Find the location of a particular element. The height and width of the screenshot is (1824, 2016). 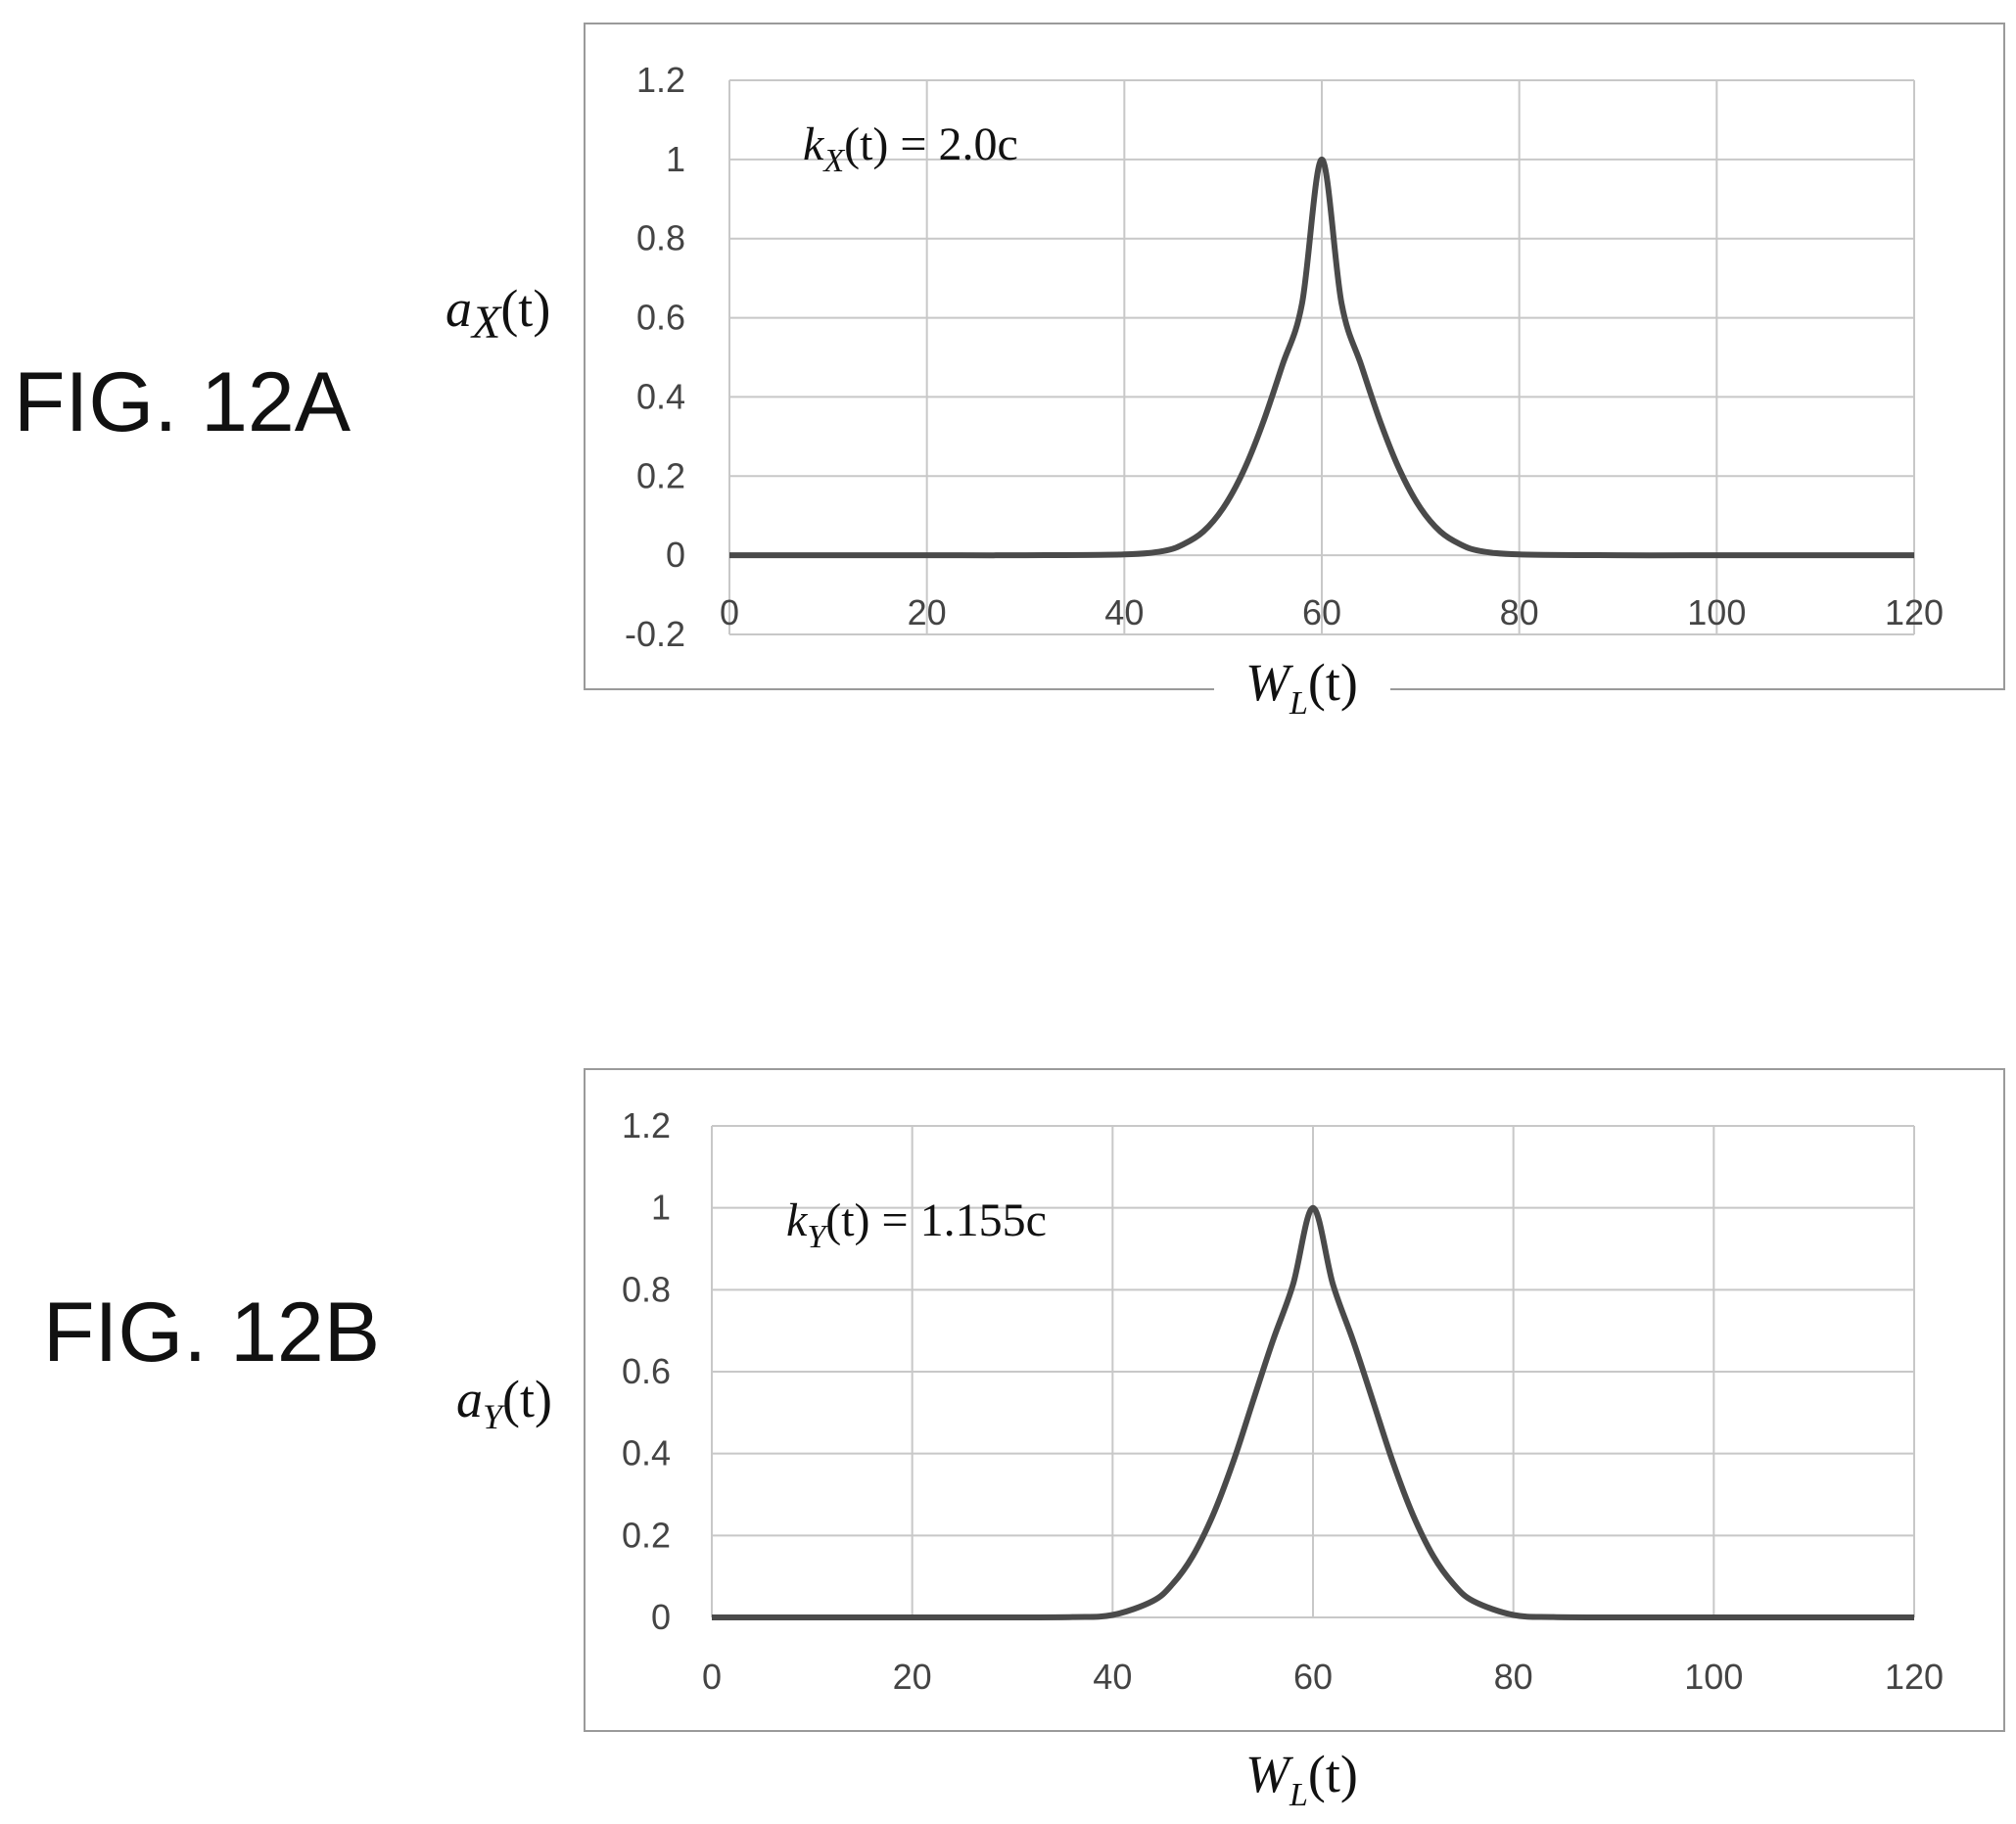

y-axis-label-12b: aY(t) is located at coordinates (504, 1403).